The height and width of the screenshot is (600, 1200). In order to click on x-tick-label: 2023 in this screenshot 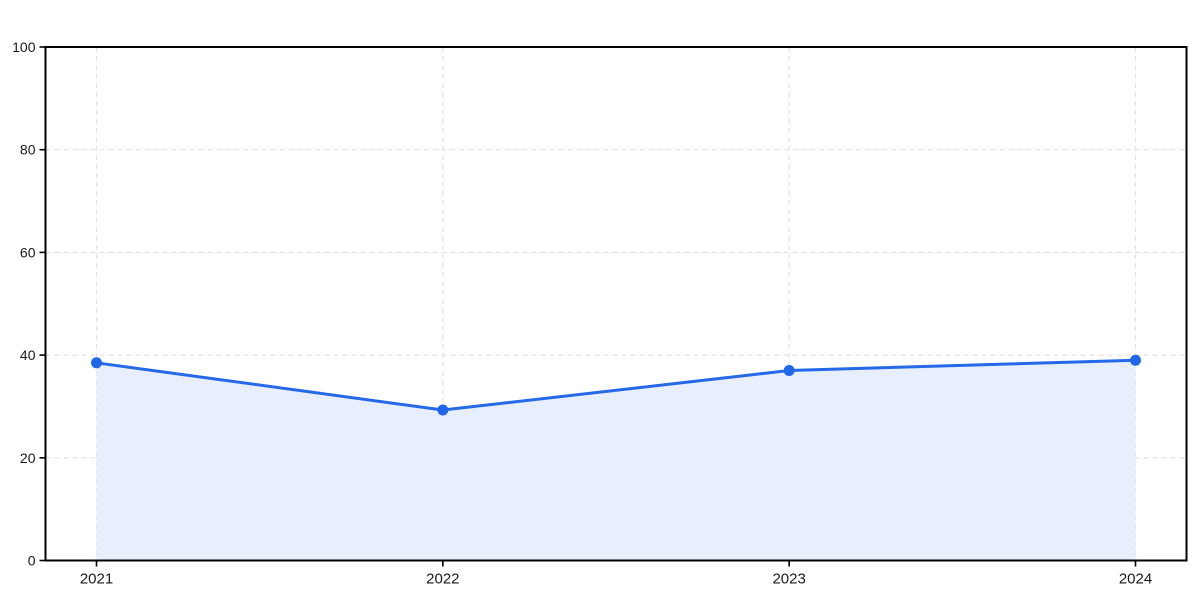, I will do `click(788, 579)`.